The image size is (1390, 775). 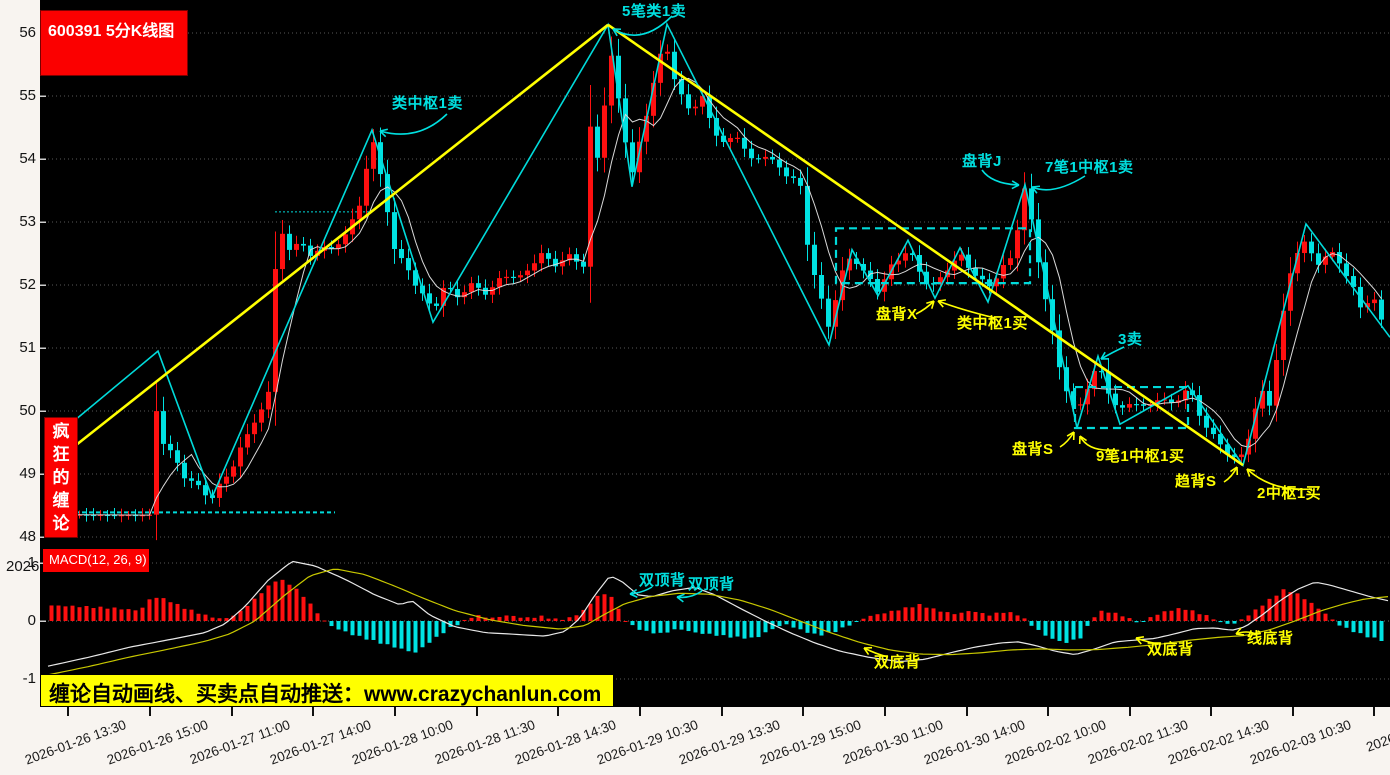 I want to click on price-axis-label: 55, so click(x=27, y=95).